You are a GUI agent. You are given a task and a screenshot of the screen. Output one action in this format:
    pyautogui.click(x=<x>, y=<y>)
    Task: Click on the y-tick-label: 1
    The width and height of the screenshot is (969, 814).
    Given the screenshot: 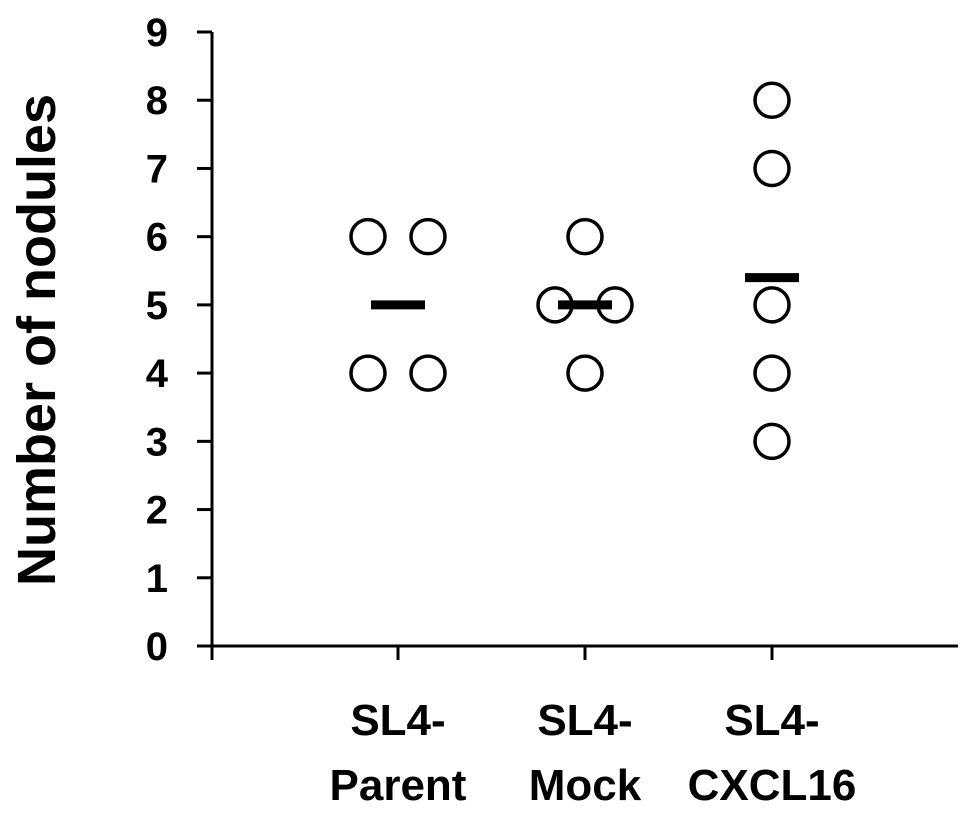 What is the action you would take?
    pyautogui.click(x=157, y=579)
    